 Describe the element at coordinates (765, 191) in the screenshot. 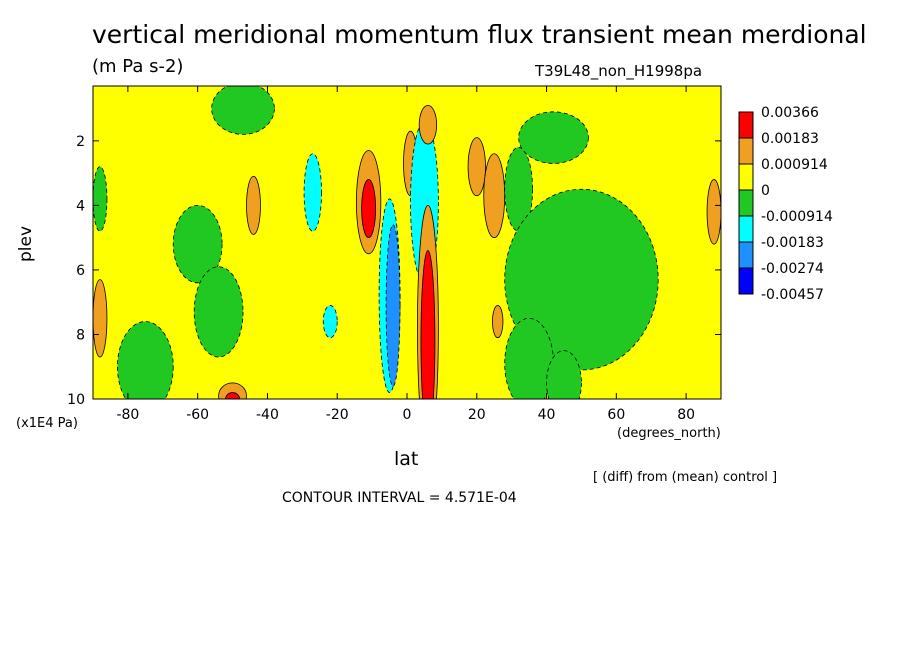

I see `colorbar-label: 0` at that location.